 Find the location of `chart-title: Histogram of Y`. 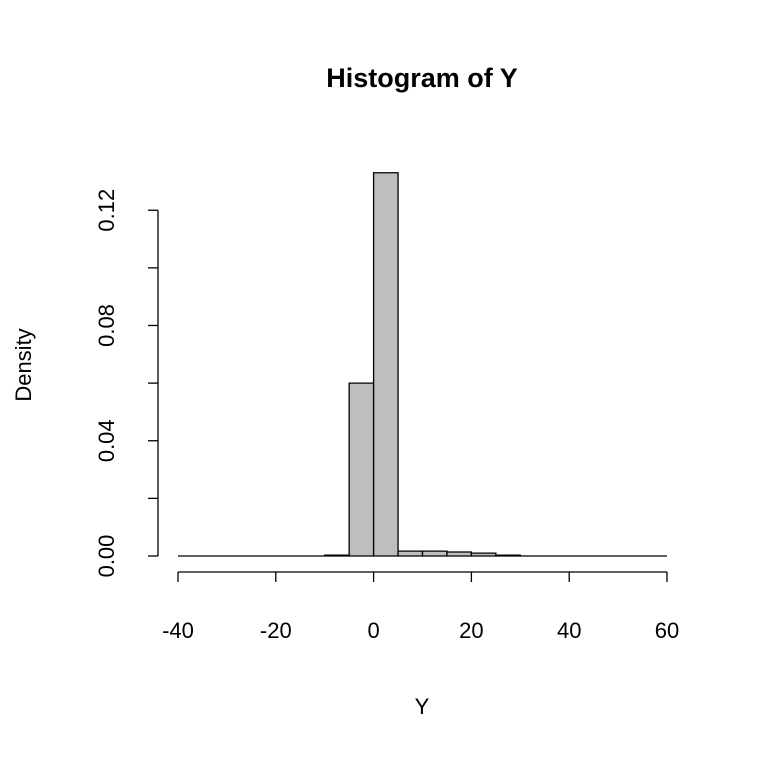

chart-title: Histogram of Y is located at coordinates (422, 78).